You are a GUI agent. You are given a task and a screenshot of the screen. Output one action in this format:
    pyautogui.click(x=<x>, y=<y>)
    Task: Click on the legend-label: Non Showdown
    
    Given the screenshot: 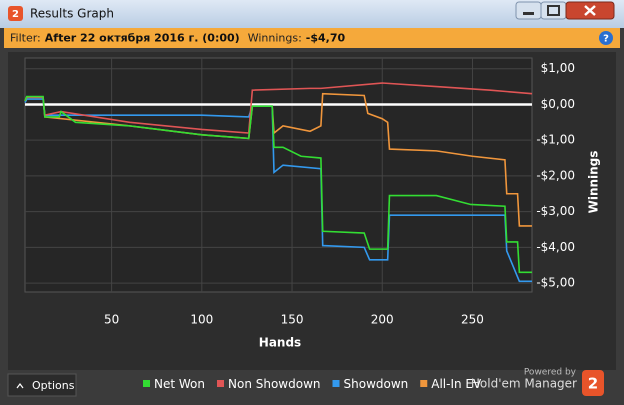 What is the action you would take?
    pyautogui.click(x=274, y=384)
    